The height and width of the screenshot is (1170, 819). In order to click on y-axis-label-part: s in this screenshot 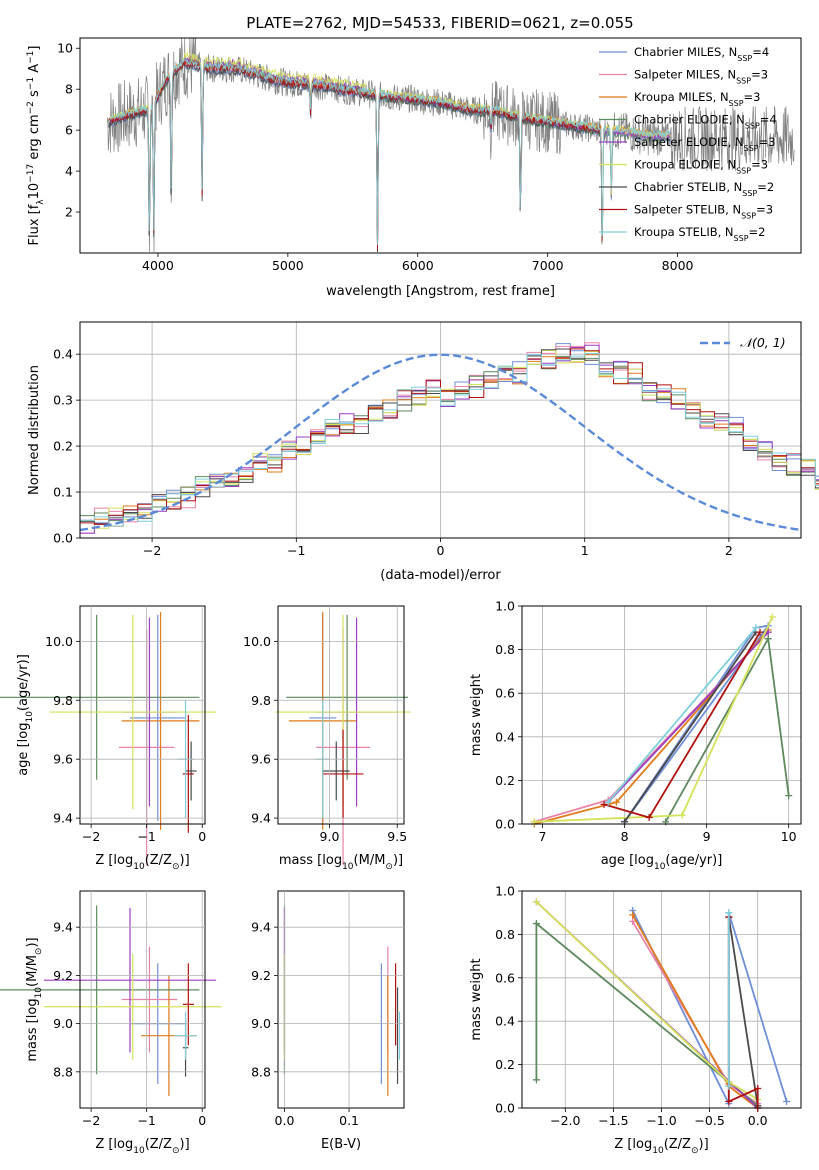, I will do `click(34, 95)`.